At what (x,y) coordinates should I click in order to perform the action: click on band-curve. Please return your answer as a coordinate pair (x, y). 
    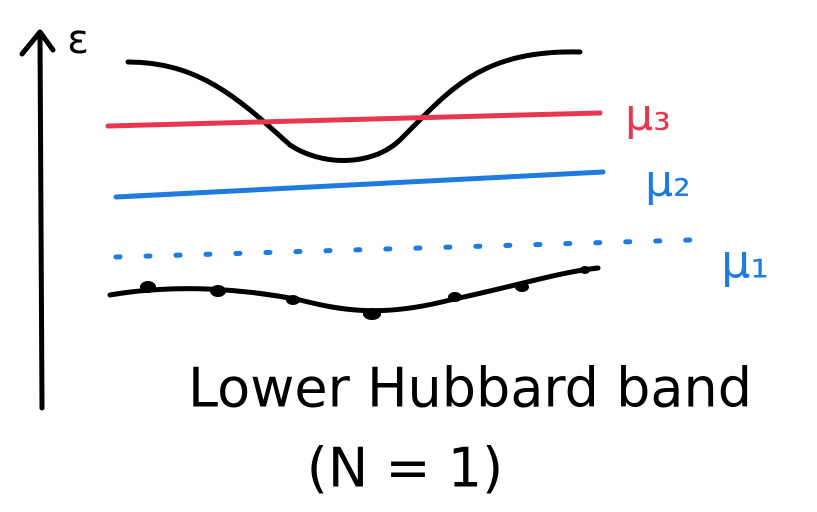
    Looking at the image, I should click on (354, 106).